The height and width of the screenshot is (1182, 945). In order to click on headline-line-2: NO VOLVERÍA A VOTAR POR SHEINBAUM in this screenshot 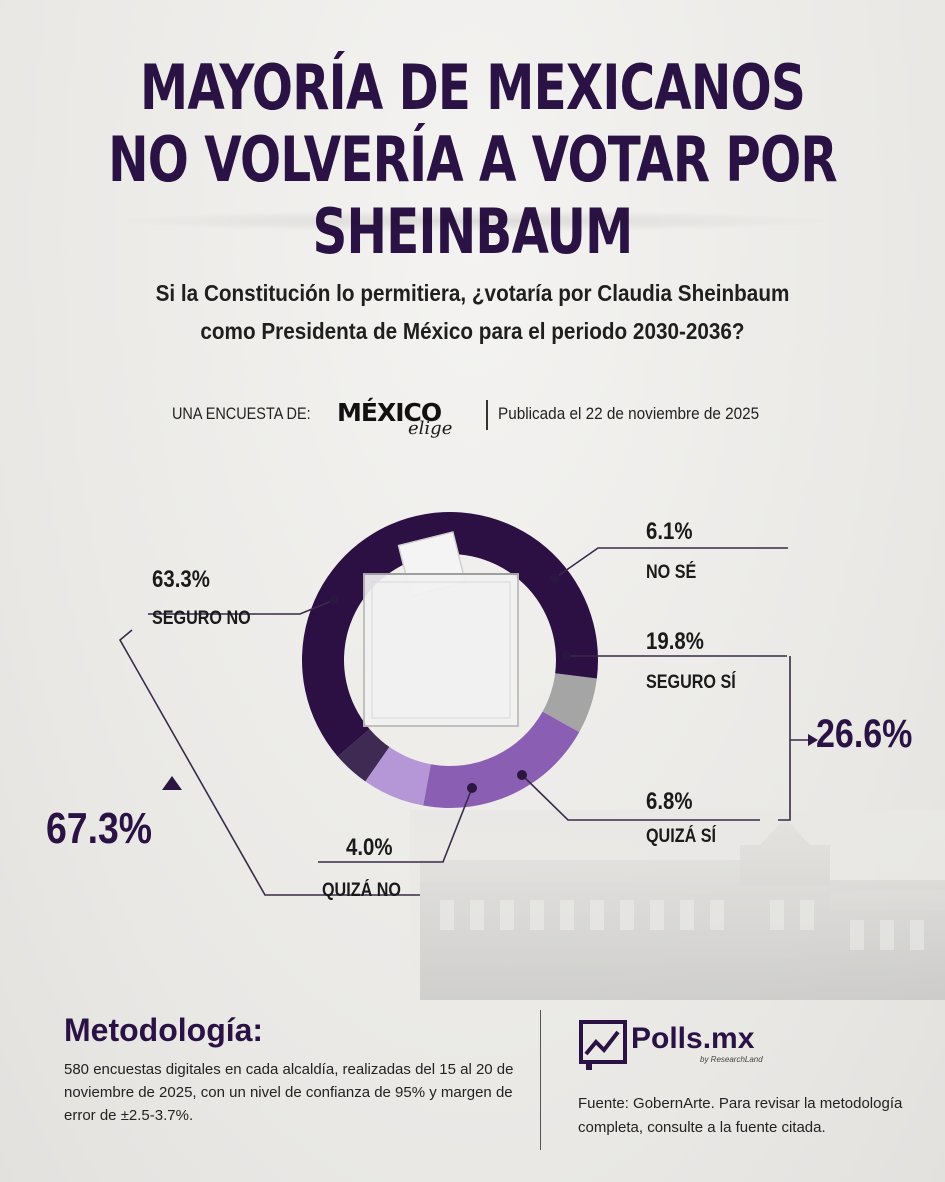, I will do `click(473, 195)`.